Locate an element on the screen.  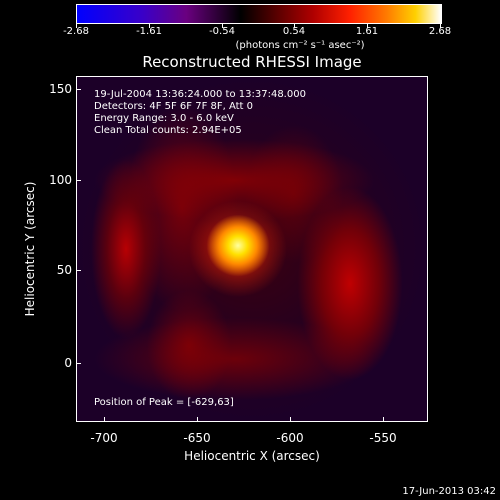
y-tick-label: 150 is located at coordinates (60, 89).